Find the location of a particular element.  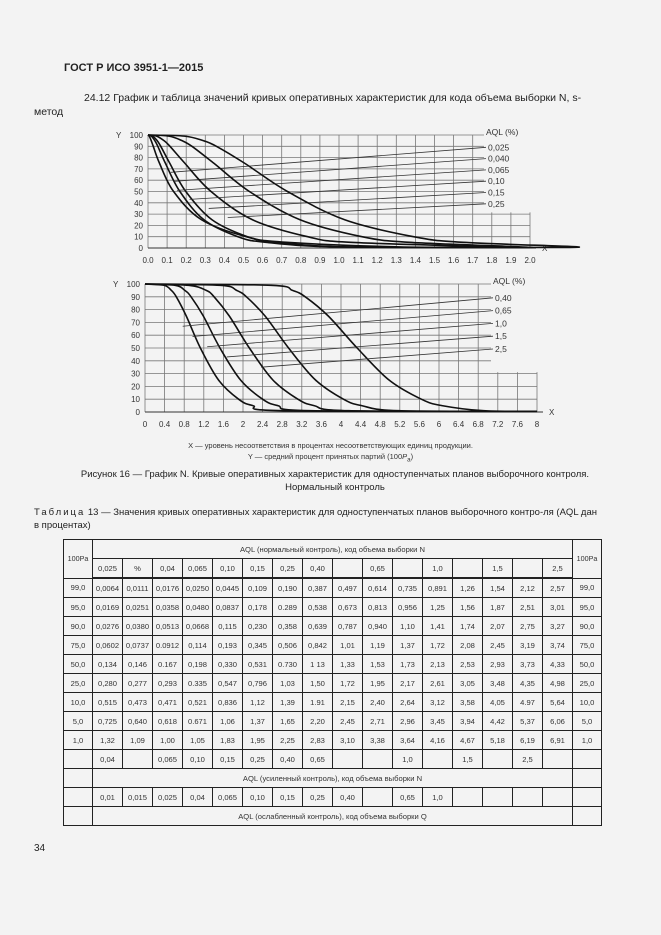

value-cell: 1,00 is located at coordinates (167, 740).